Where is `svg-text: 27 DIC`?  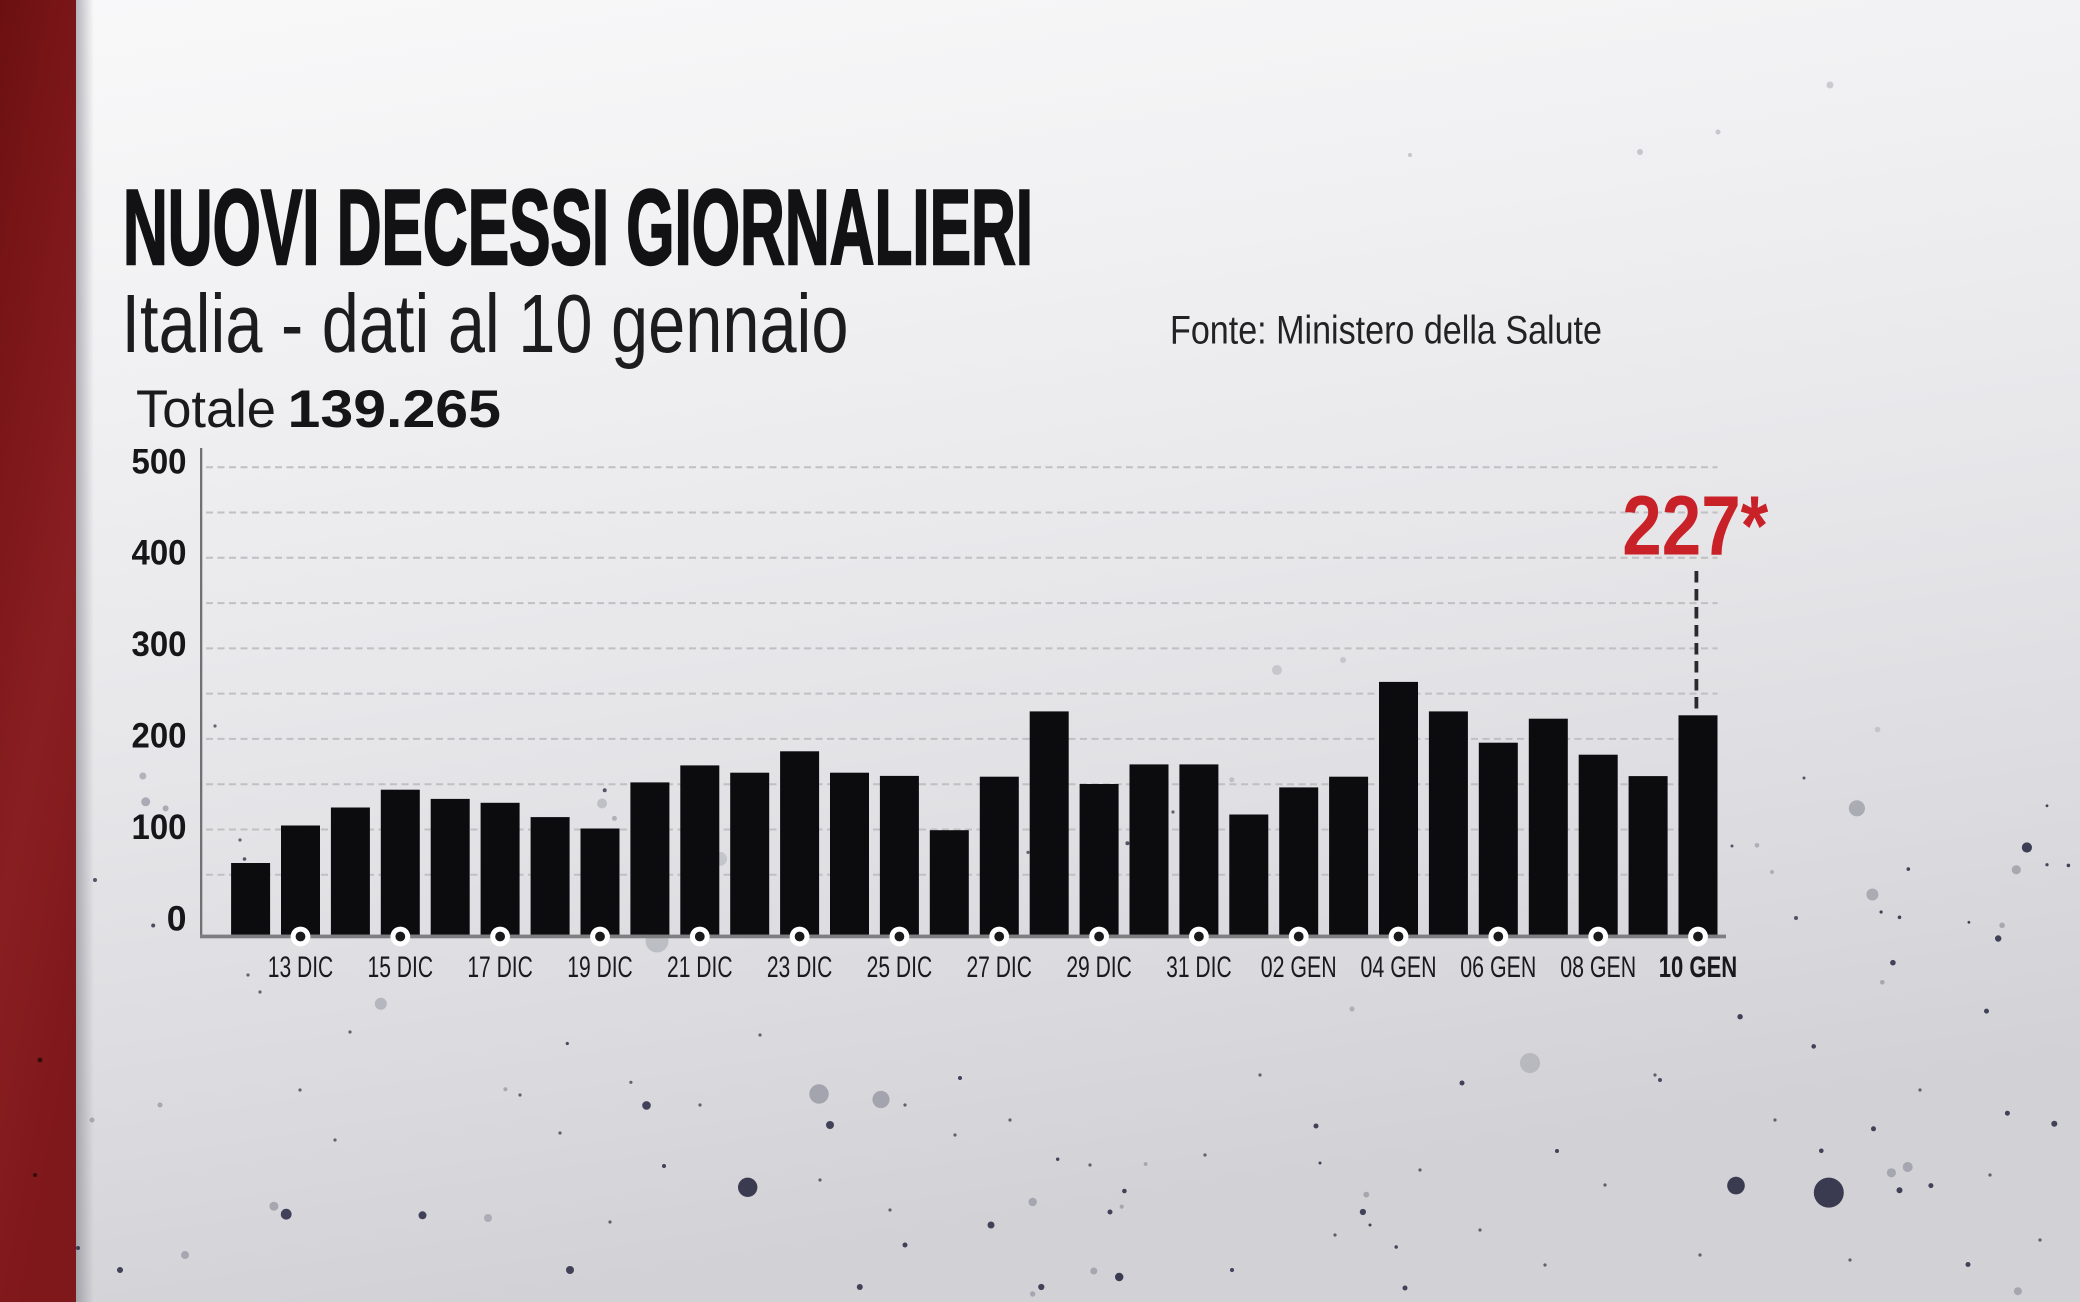
svg-text: 27 DIC is located at coordinates (999, 967).